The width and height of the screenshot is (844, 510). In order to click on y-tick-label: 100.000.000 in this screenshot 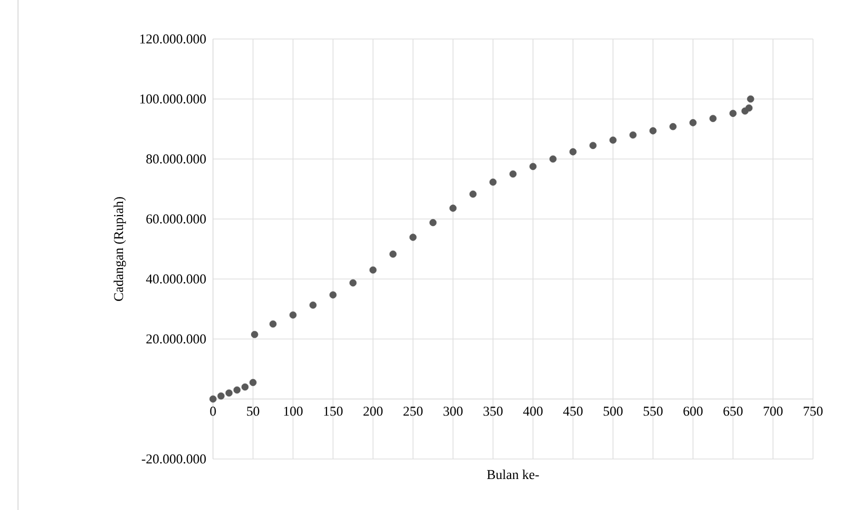, I will do `click(173, 99)`.